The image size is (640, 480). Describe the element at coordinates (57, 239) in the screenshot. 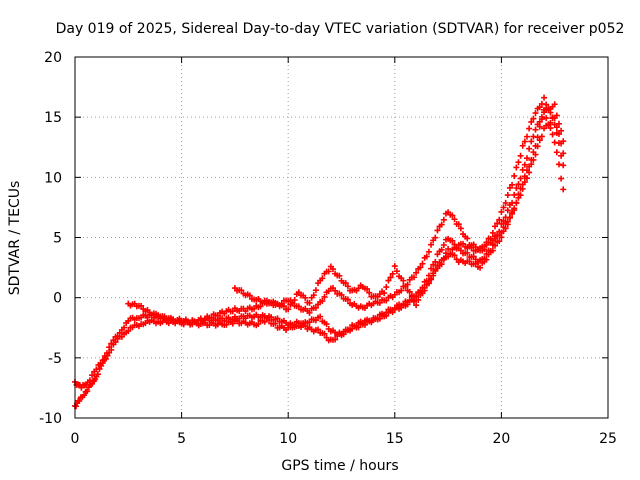

I see `y-tick-label: 5` at that location.